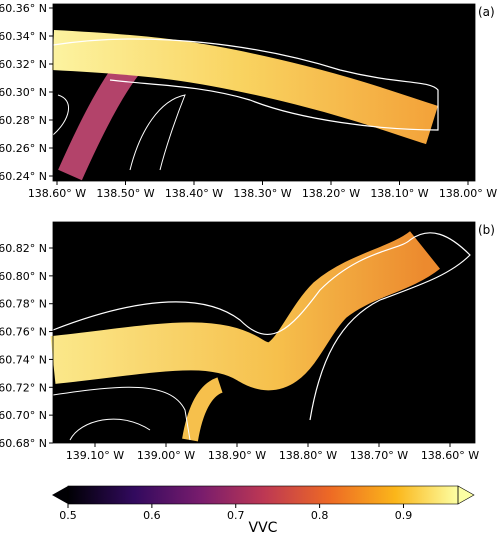 Image resolution: width=500 pixels, height=543 pixels. What do you see at coordinates (23, 176) in the screenshot?
I see `y-tick-label: 60.24° N` at bounding box center [23, 176].